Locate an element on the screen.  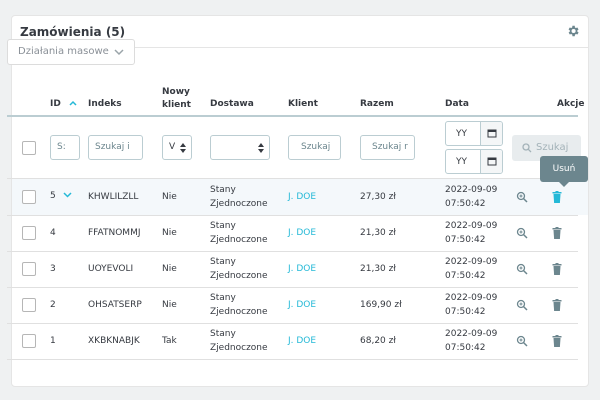
total-filter-input: Szukaj r is located at coordinates (387, 147).